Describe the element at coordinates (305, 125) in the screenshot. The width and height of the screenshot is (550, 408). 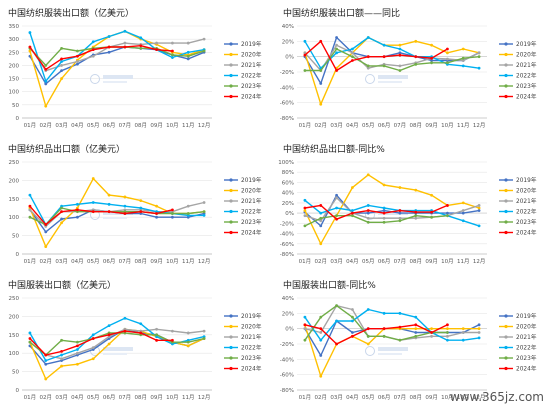
I see `x-tick-label: 01月` at that location.